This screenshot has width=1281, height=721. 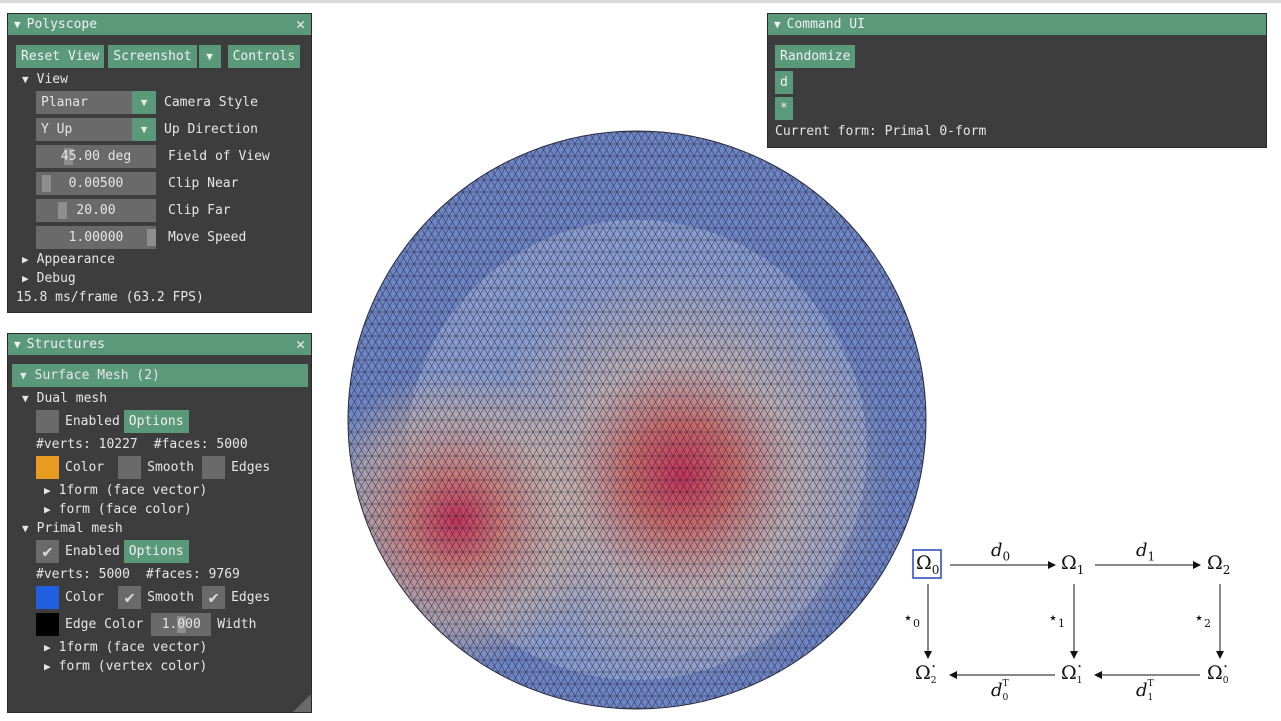 What do you see at coordinates (125, 509) in the screenshot?
I see `dual-quantity-form: form (face color)` at bounding box center [125, 509].